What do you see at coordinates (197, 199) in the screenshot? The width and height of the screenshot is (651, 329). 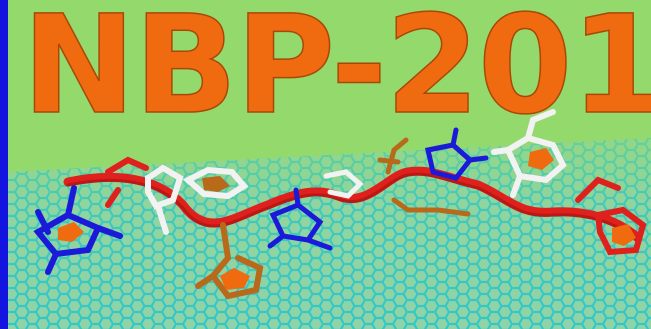 I see `white-residue-left` at bounding box center [197, 199].